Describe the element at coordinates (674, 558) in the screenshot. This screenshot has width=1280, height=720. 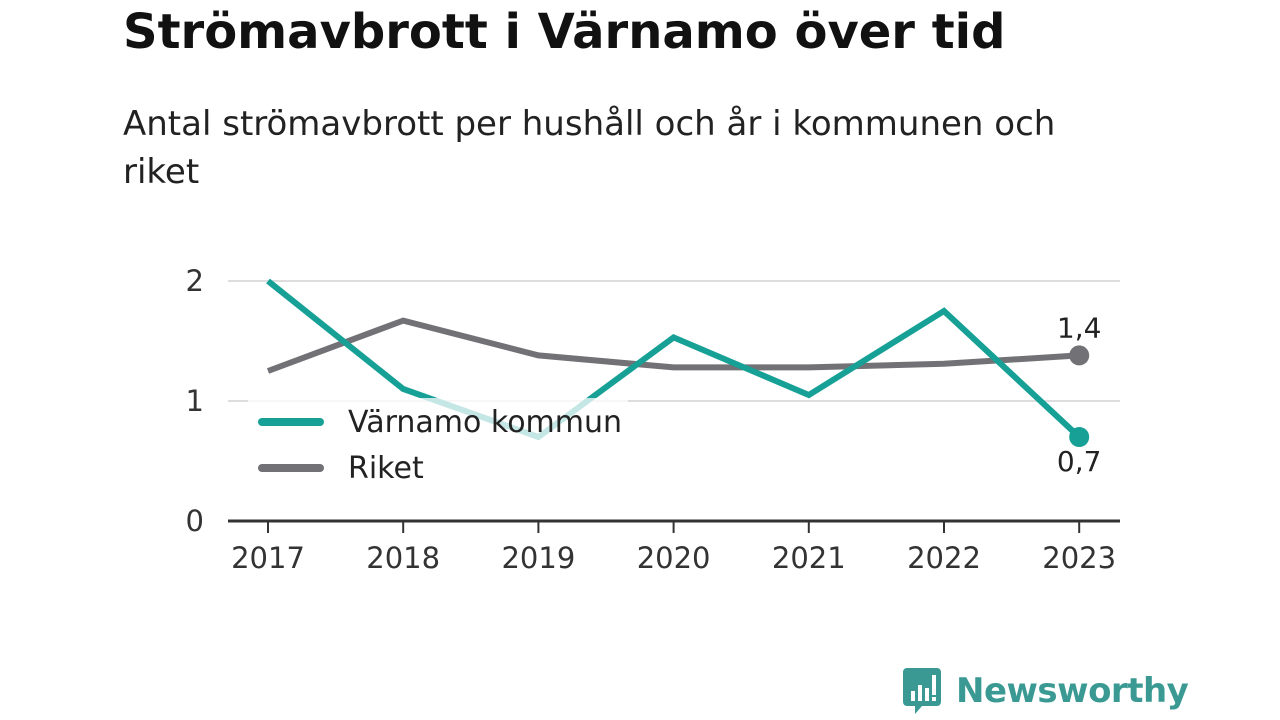
I see `x-tick-label-2020: 2020` at that location.